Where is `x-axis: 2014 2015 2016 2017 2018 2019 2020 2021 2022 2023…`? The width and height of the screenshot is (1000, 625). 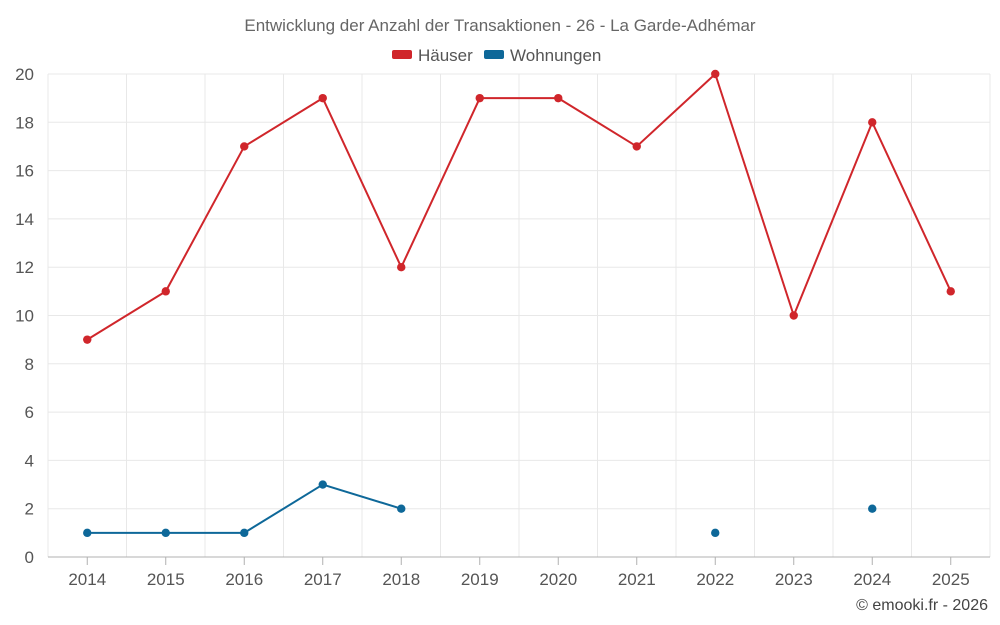 x-axis: 2014 2015 2016 2017 2018 2019 2020 2021 2022 2023… is located at coordinates (519, 572).